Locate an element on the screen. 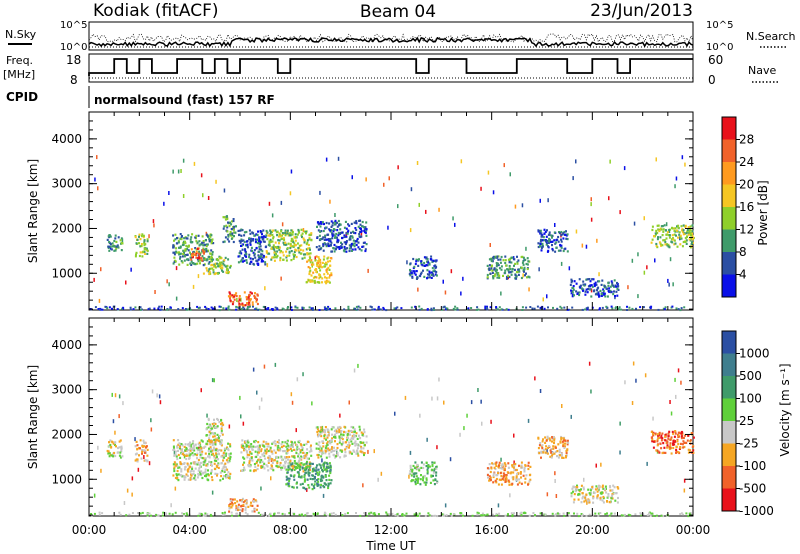  y-tick-label: 2000 is located at coordinates (66, 228).